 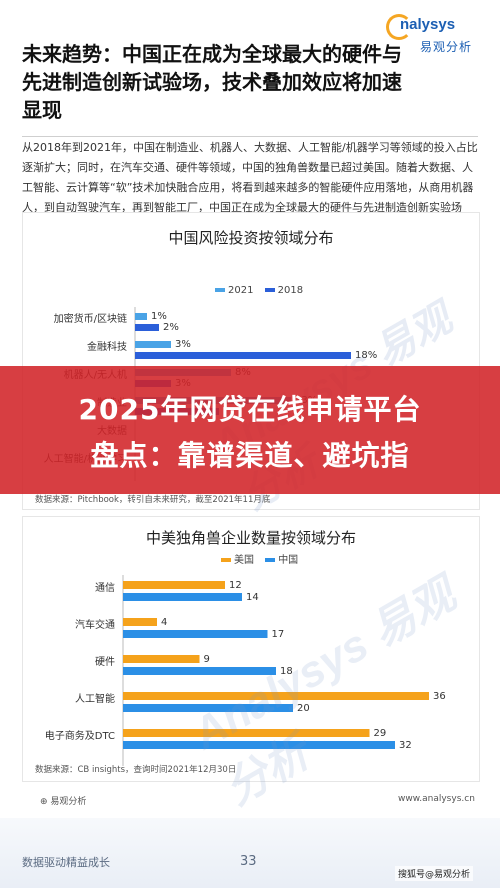 I want to click on logo-name-cn: 易观分析, so click(x=446, y=47).